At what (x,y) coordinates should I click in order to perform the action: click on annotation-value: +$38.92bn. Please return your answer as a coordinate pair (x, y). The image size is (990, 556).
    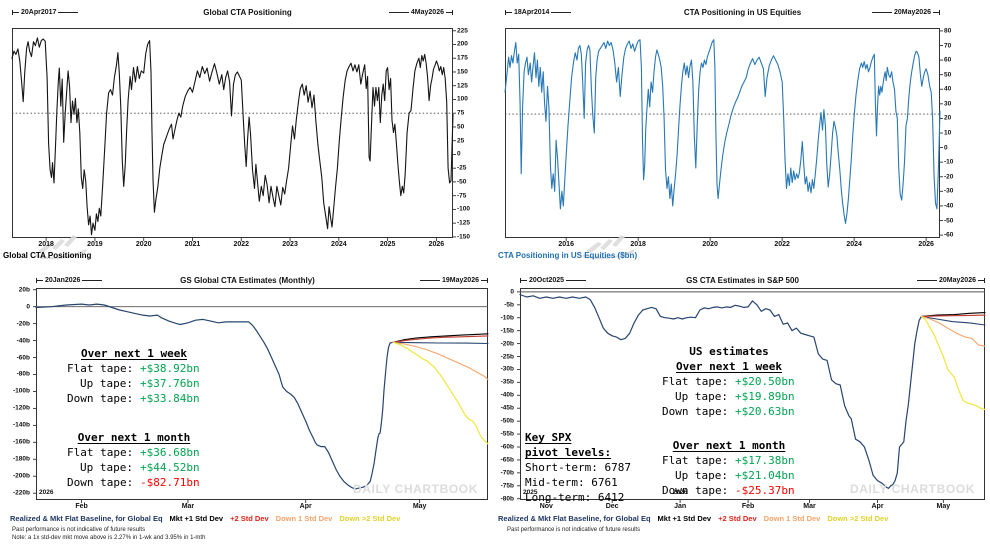
    Looking at the image, I should click on (170, 368).